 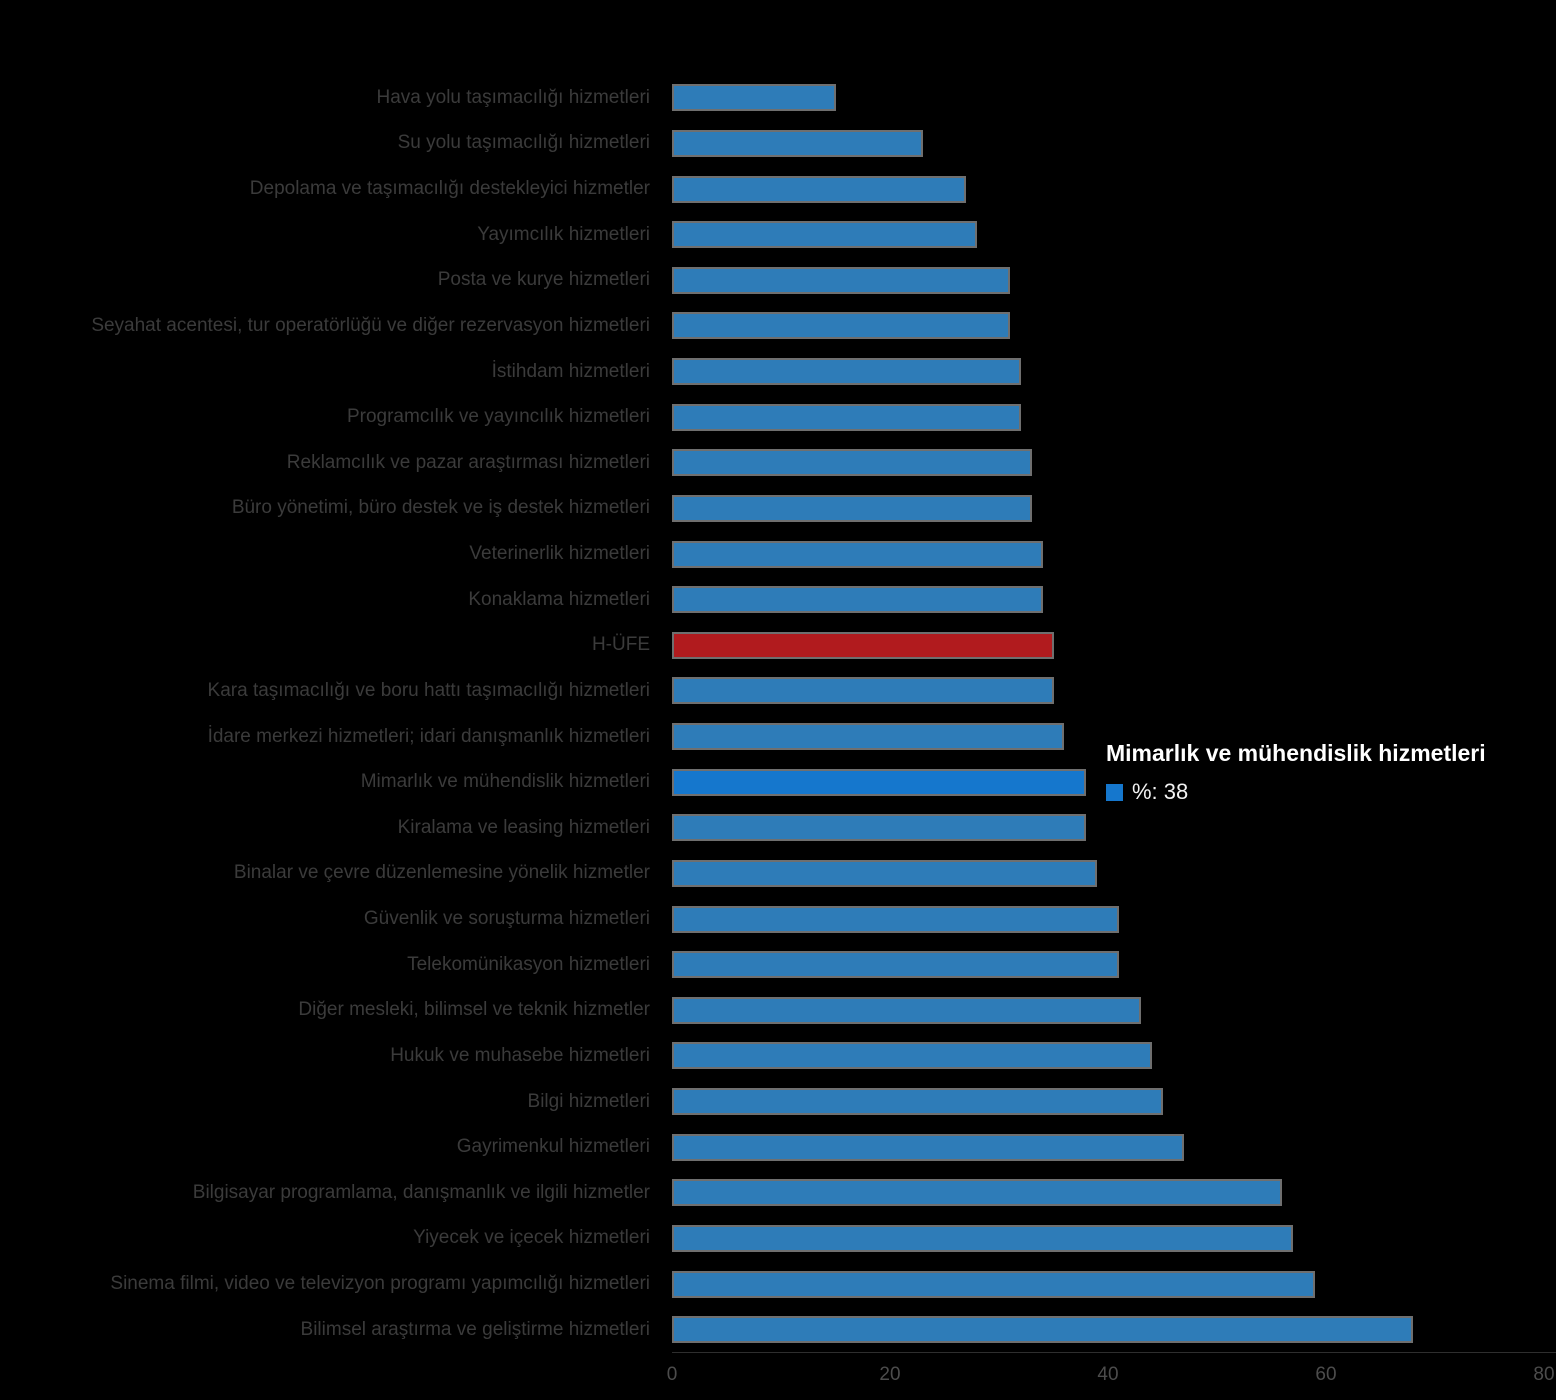 I want to click on chart-row: Posta ve kurye hizmetleri, so click(x=778, y=281).